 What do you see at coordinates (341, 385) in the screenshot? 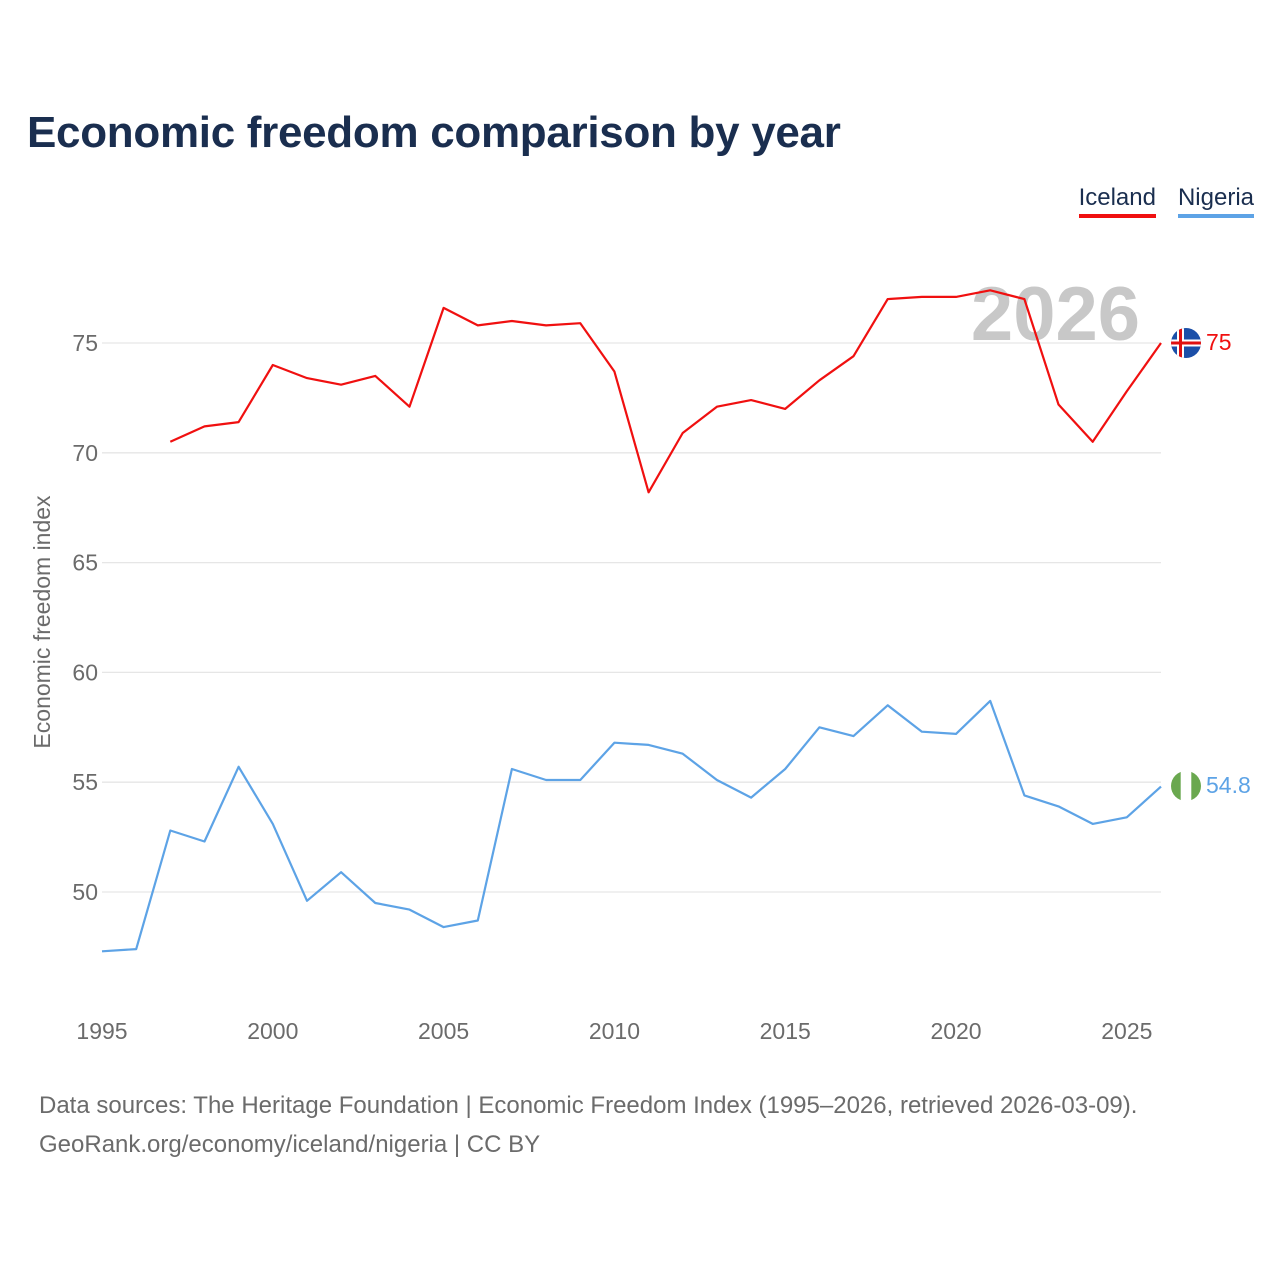
I see `data-point-iceland-2002` at bounding box center [341, 385].